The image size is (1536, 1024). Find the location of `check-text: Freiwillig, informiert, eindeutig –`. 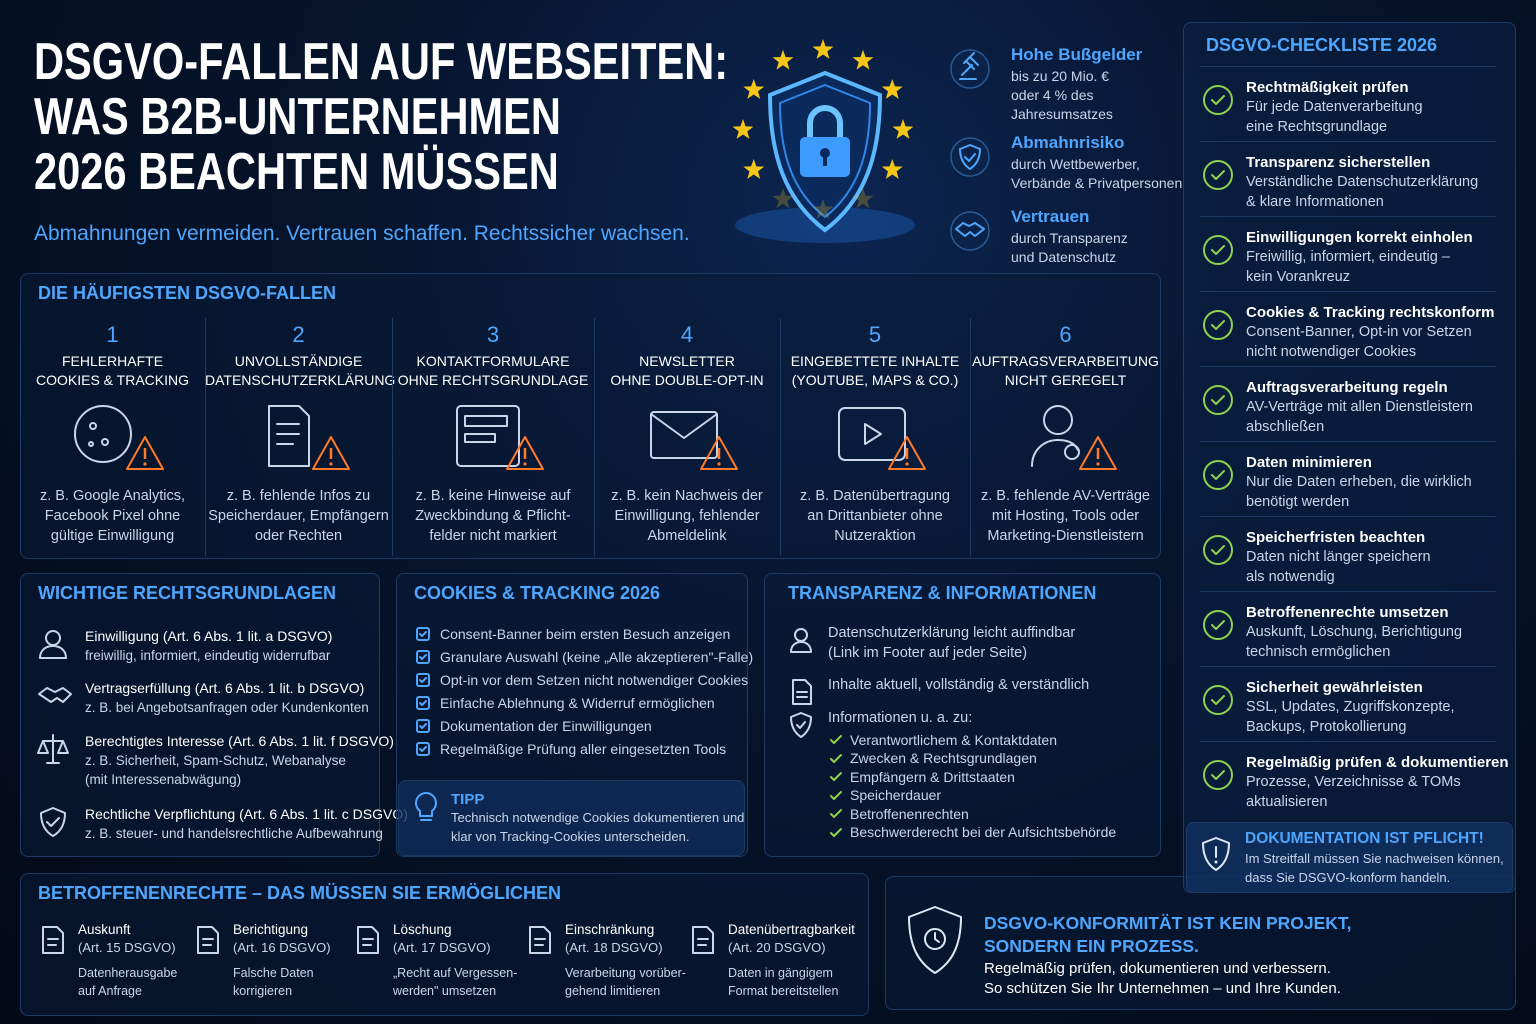

check-text: Freiwillig, informiert, eindeutig – is located at coordinates (1348, 257).